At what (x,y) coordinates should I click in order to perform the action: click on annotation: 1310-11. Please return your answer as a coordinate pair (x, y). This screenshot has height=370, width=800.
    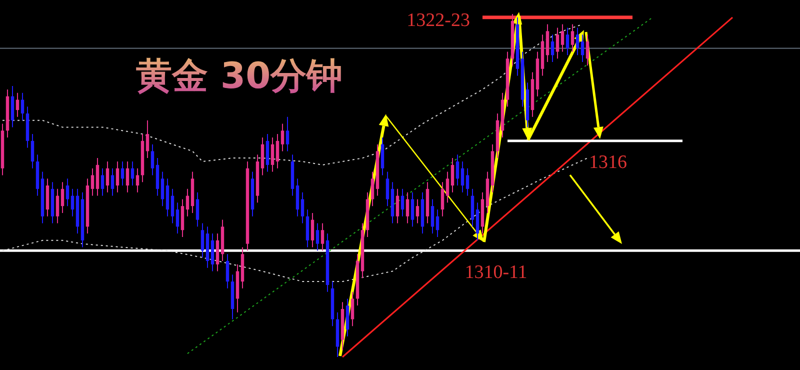
    Looking at the image, I should click on (496, 272).